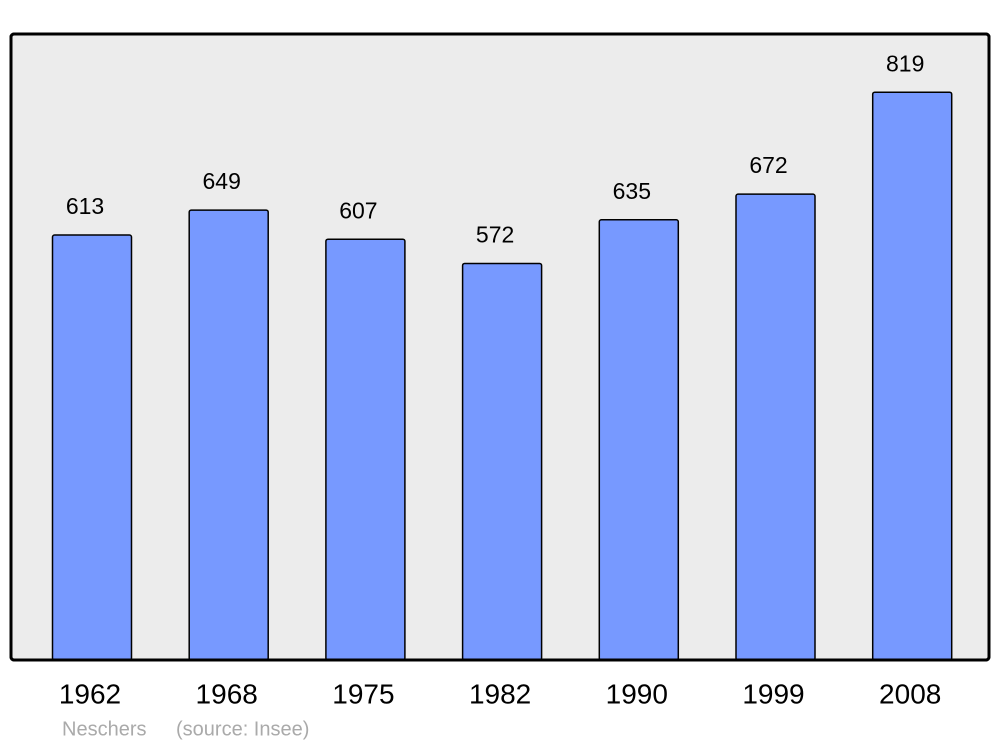  I want to click on x-tick-label: 2008, so click(910, 693).